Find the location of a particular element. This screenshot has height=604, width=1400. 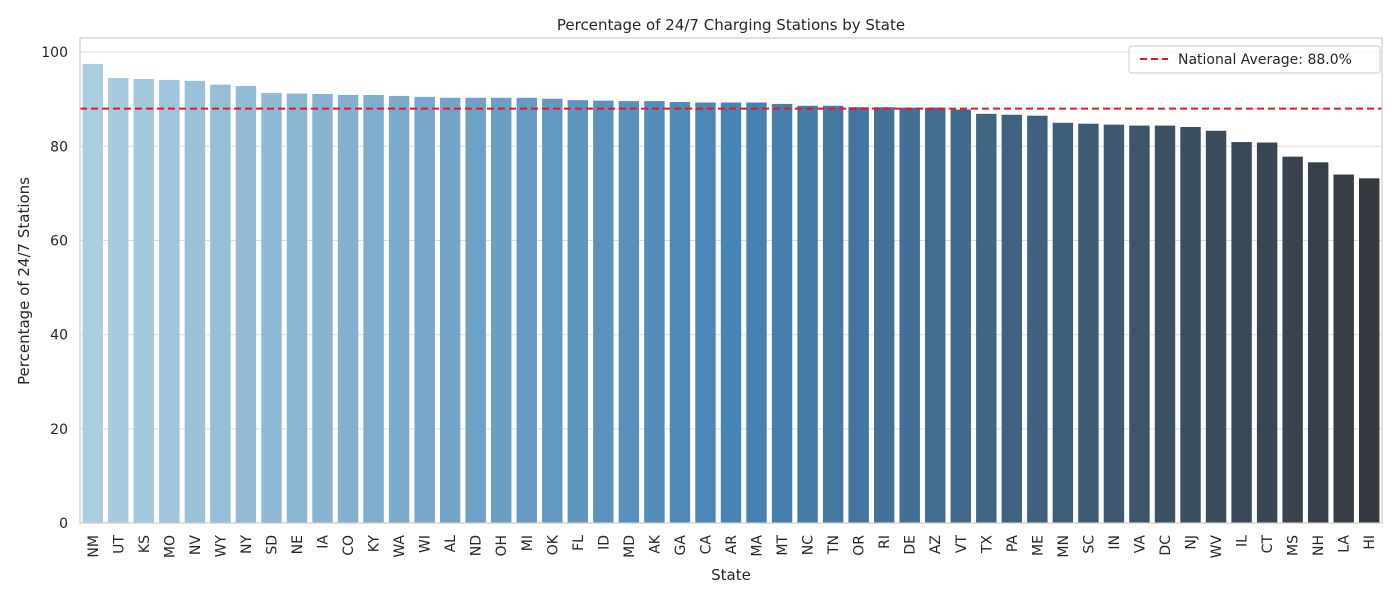

bar-ca is located at coordinates (705, 313).